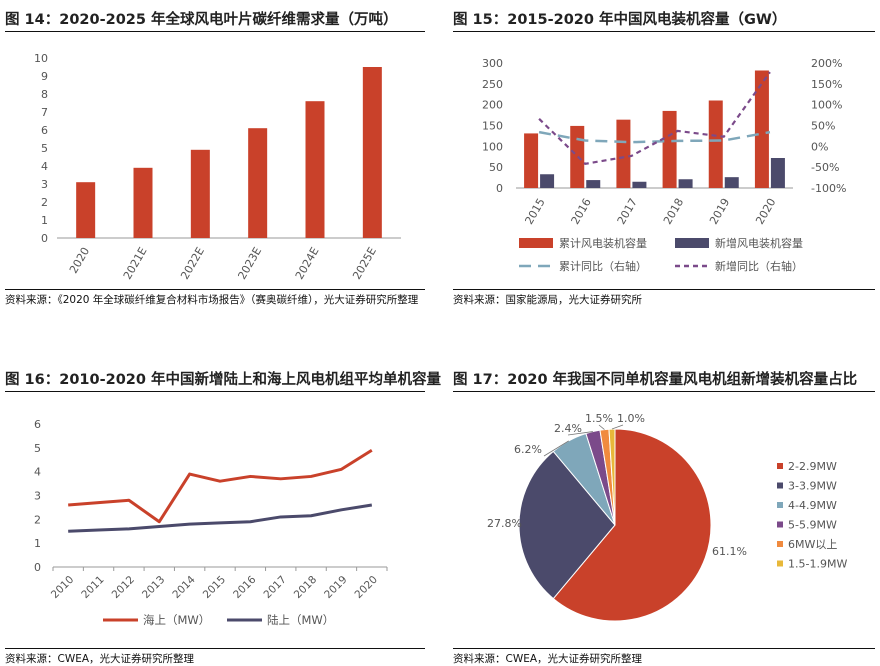  Describe the element at coordinates (812, 544) in the screenshot. I see `legend-label: 6MW以上` at that location.